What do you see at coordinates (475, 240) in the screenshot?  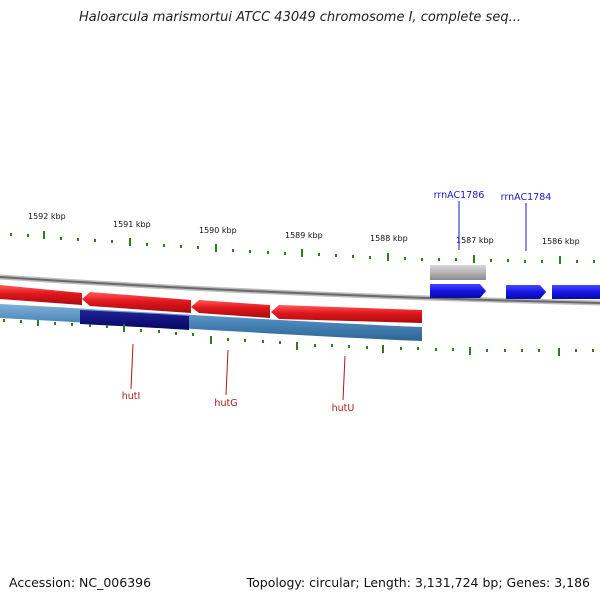 I see `ruler-label: 1587 kbp` at bounding box center [475, 240].